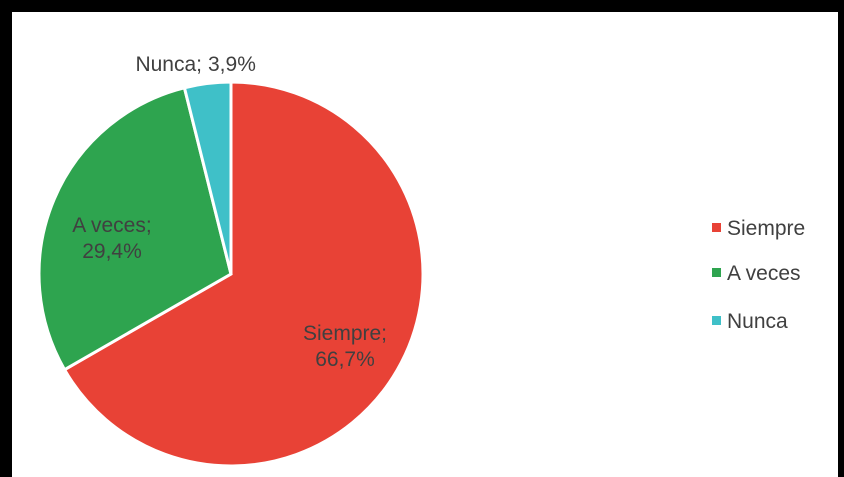 The width and height of the screenshot is (844, 477). What do you see at coordinates (112, 251) in the screenshot?
I see `label-aveces-value: 29,4%` at bounding box center [112, 251].